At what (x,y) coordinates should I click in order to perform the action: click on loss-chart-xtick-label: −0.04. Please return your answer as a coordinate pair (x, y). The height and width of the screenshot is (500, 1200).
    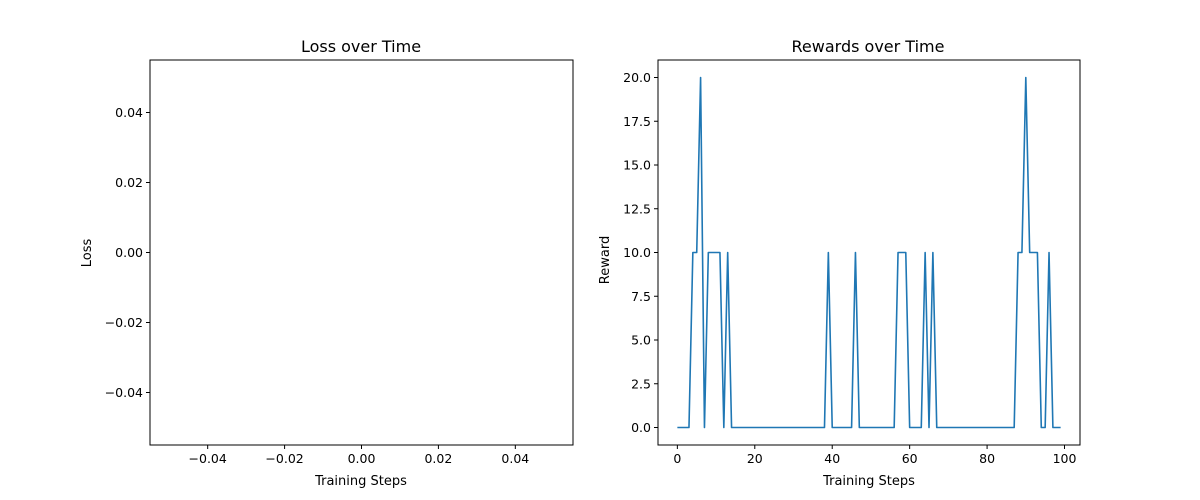
    Looking at the image, I should click on (208, 458).